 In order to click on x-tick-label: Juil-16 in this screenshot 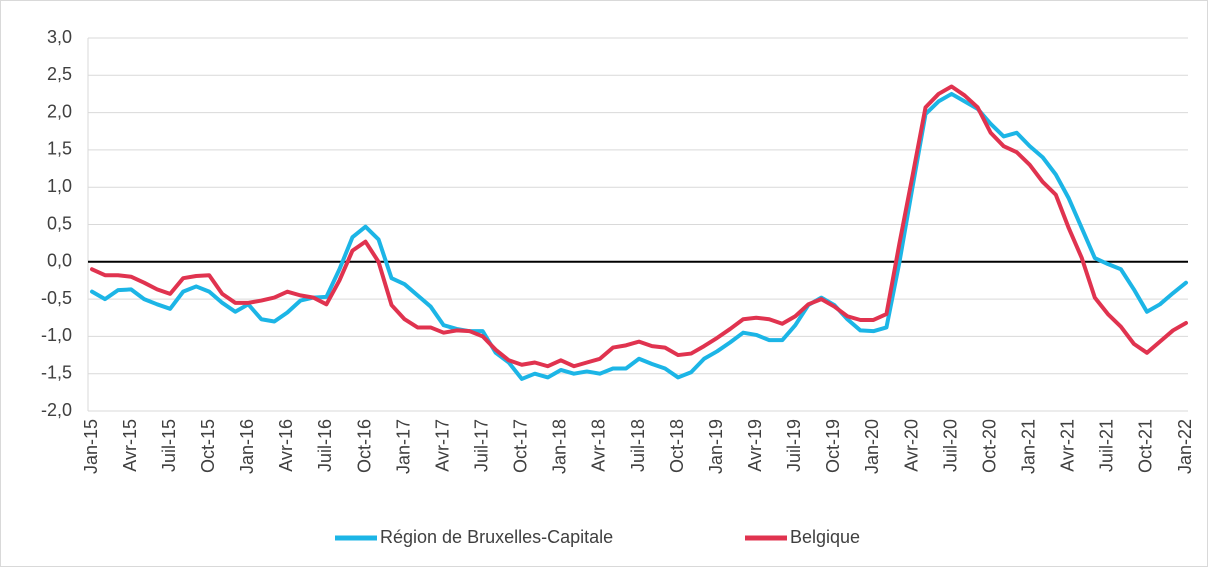, I will do `click(325, 445)`.